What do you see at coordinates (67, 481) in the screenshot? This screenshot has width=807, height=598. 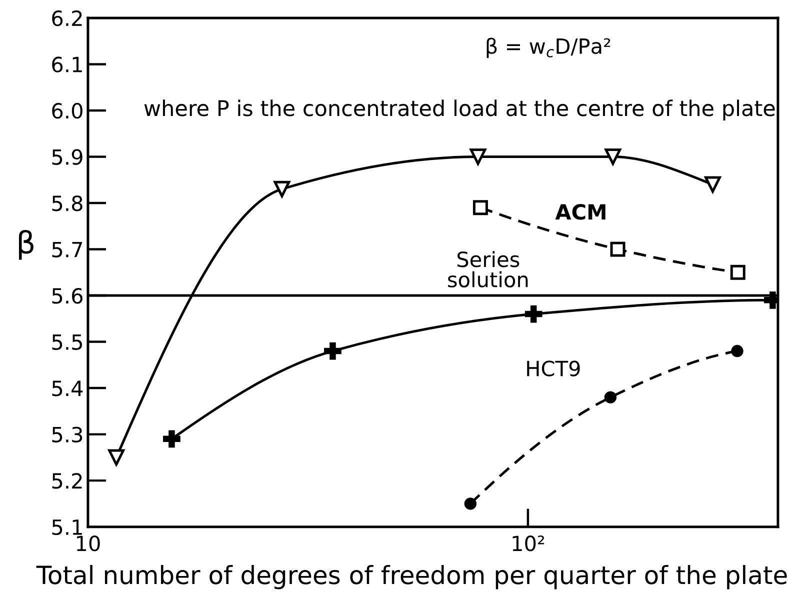 I see `y-tick-label: 5.2` at bounding box center [67, 481].